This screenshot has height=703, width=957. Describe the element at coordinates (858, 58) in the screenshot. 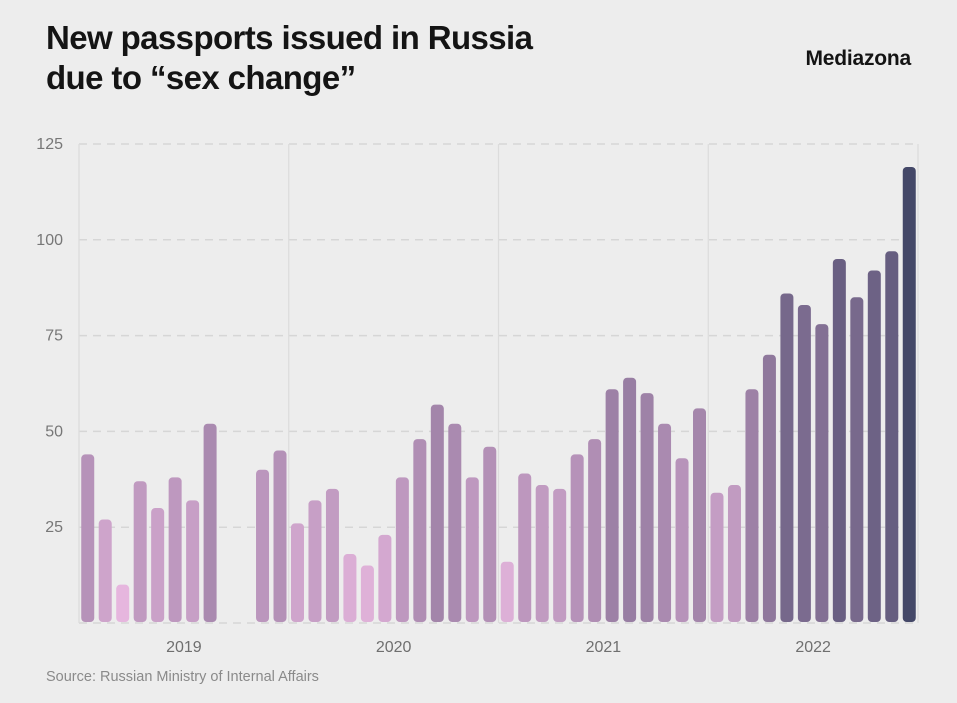

I see `brand-logo: Mediazona` at that location.